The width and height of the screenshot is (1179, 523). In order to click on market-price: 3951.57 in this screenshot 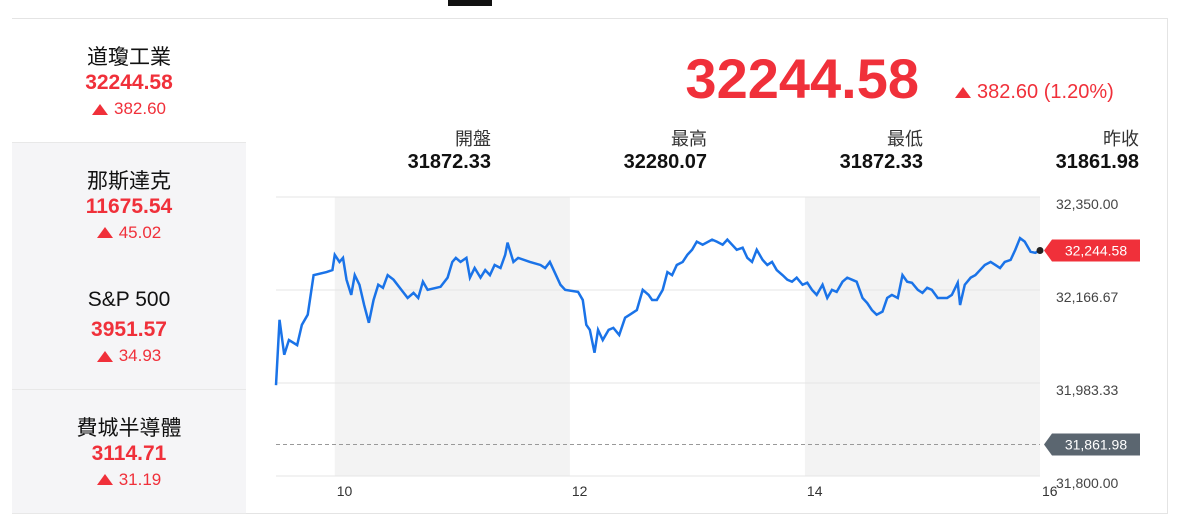, I will do `click(129, 329)`.